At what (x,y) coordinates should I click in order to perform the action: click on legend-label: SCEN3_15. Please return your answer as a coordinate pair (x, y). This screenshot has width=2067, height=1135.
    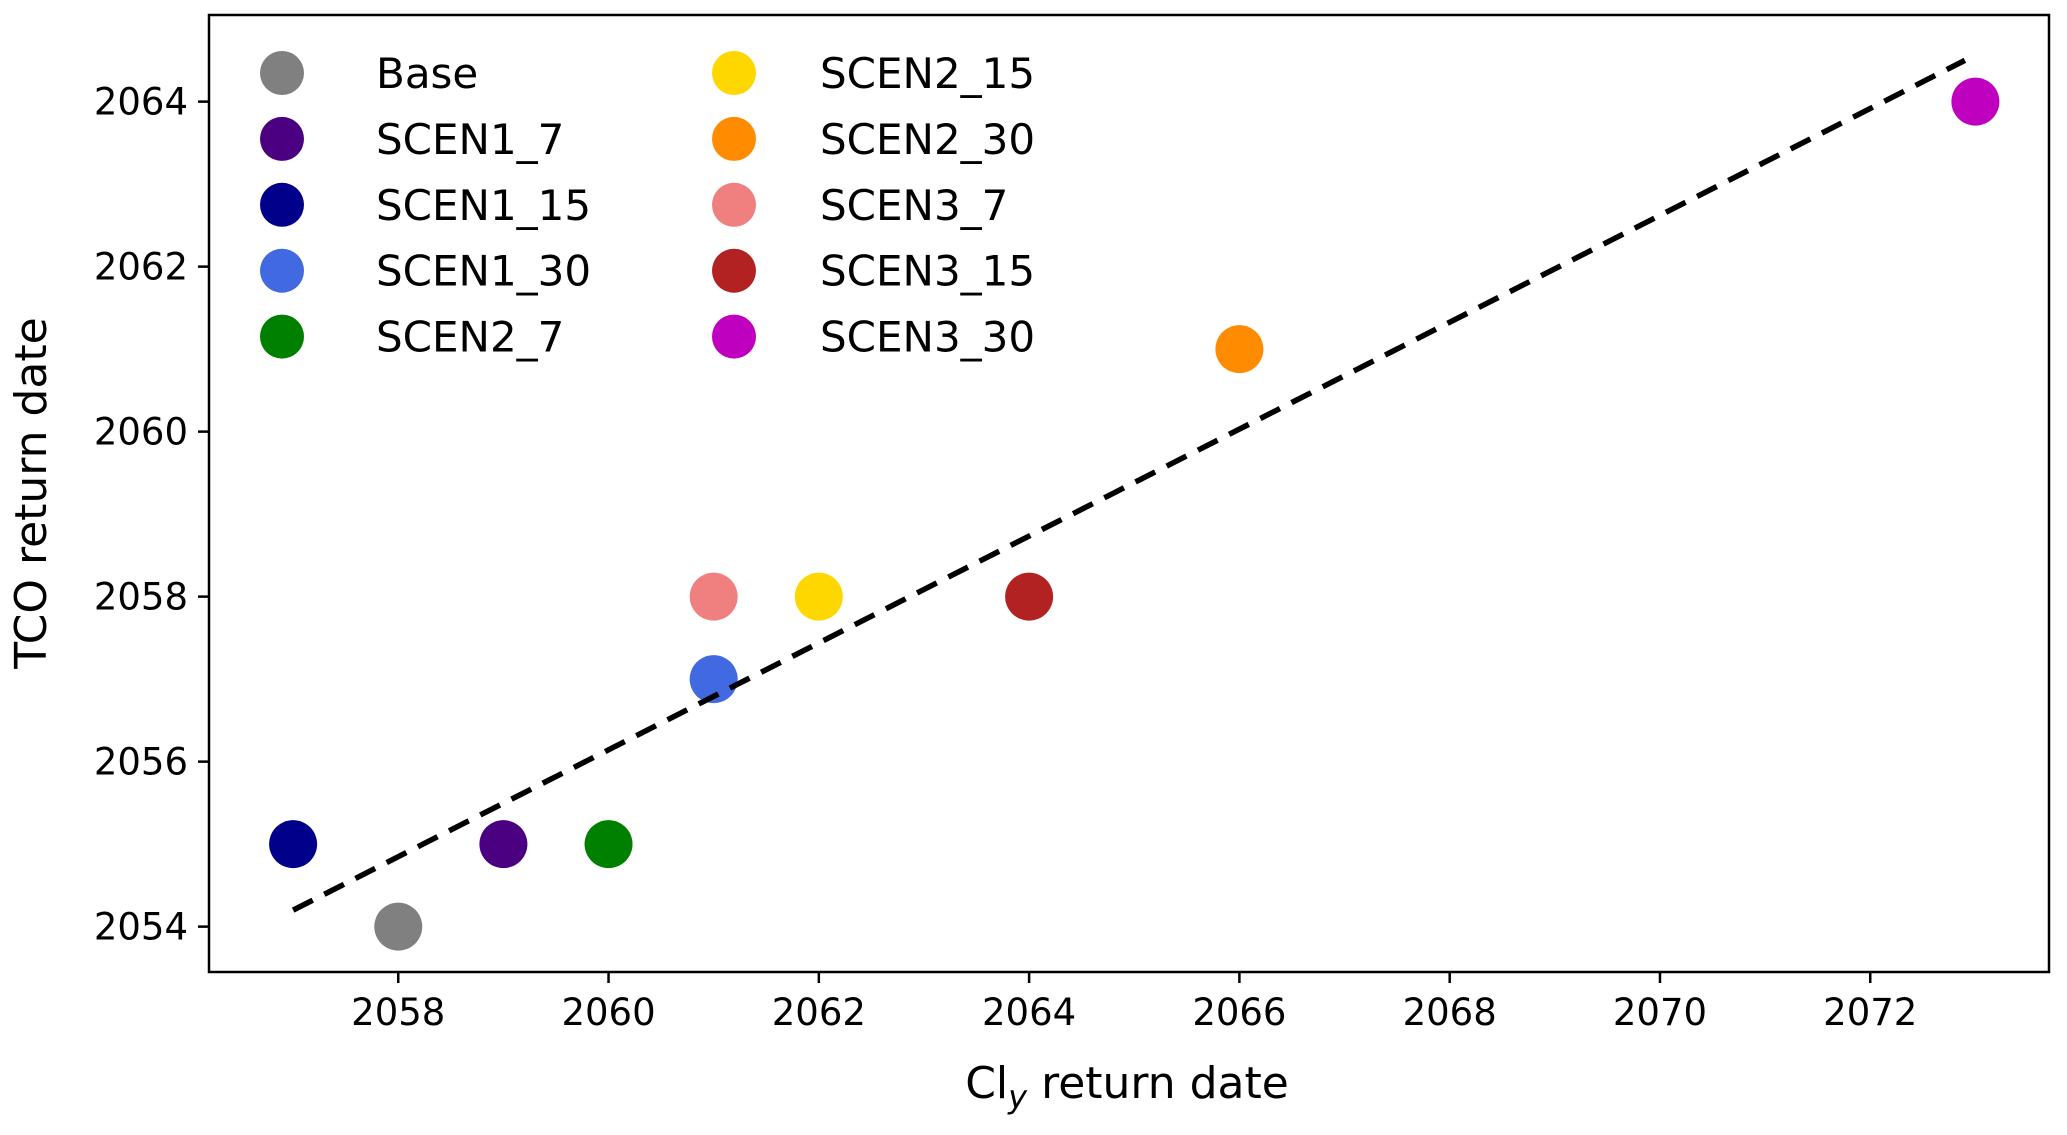
    Looking at the image, I should click on (927, 271).